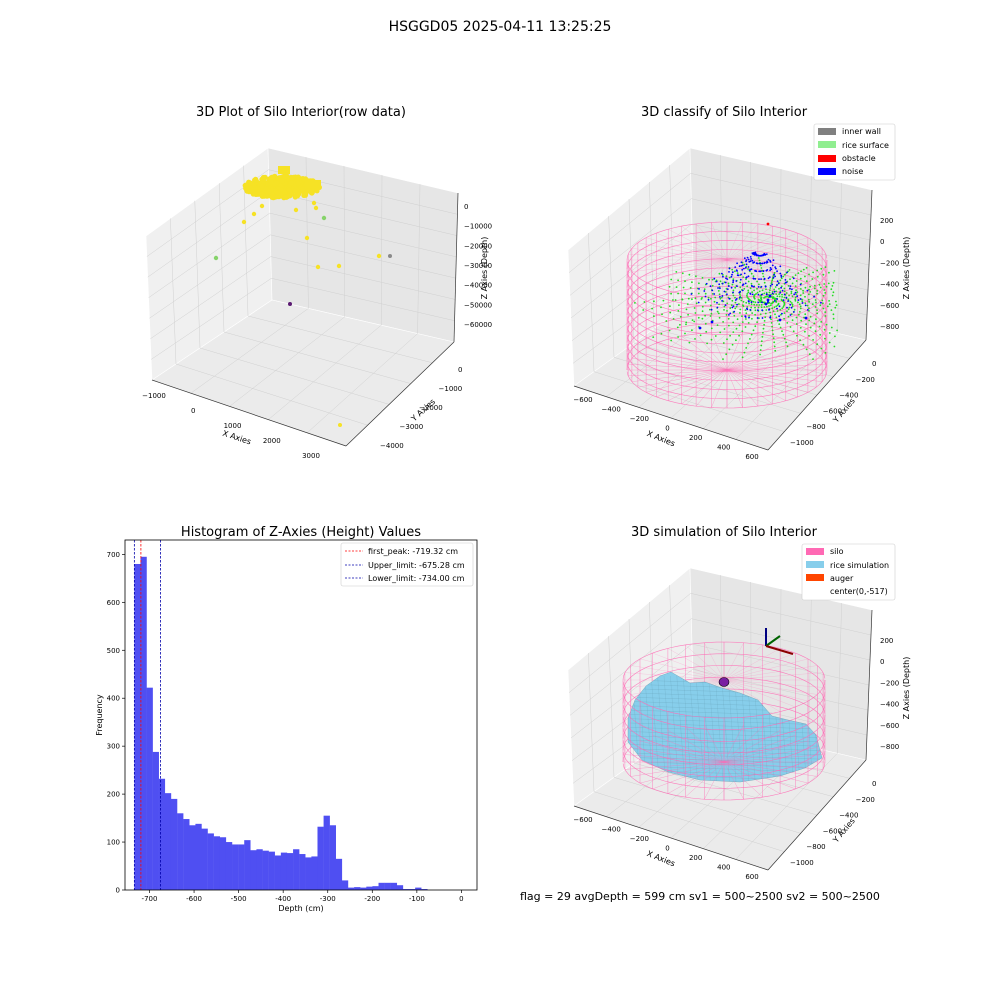  What do you see at coordinates (889, 285) in the screenshot?
I see `z-tick-label: −400` at bounding box center [889, 285].